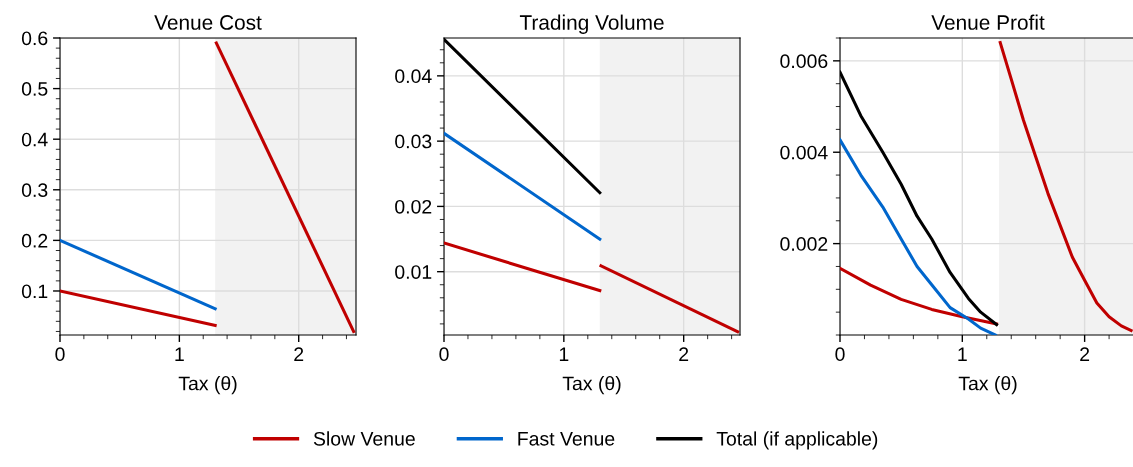 The width and height of the screenshot is (1133, 467). What do you see at coordinates (413, 76) in the screenshot?
I see `y-tick-label: 0.04` at bounding box center [413, 76].